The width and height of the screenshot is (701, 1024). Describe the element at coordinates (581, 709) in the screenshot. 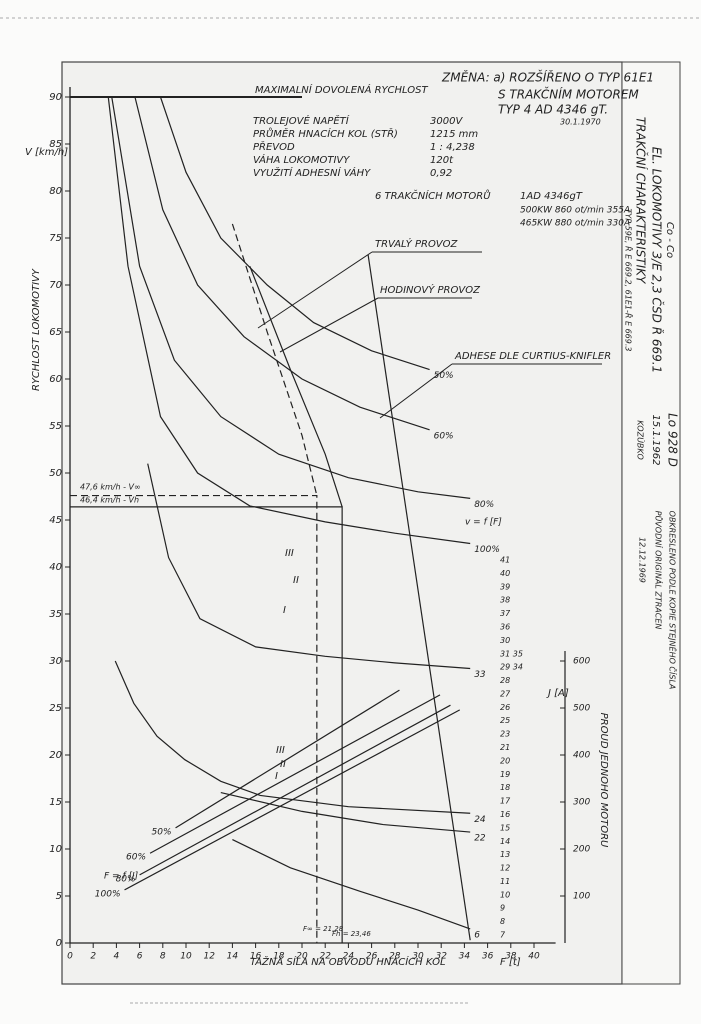

I see `y2-tick-label: 500` at that location.